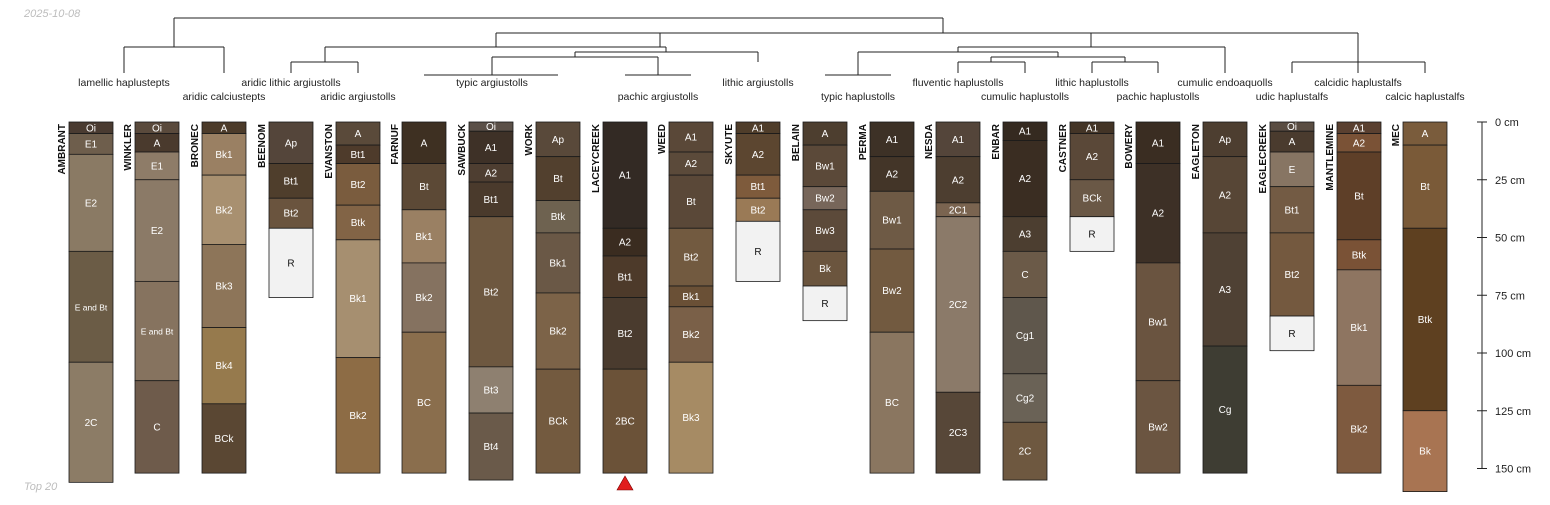  I want to click on horizon-label: 2C3, so click(958, 433).